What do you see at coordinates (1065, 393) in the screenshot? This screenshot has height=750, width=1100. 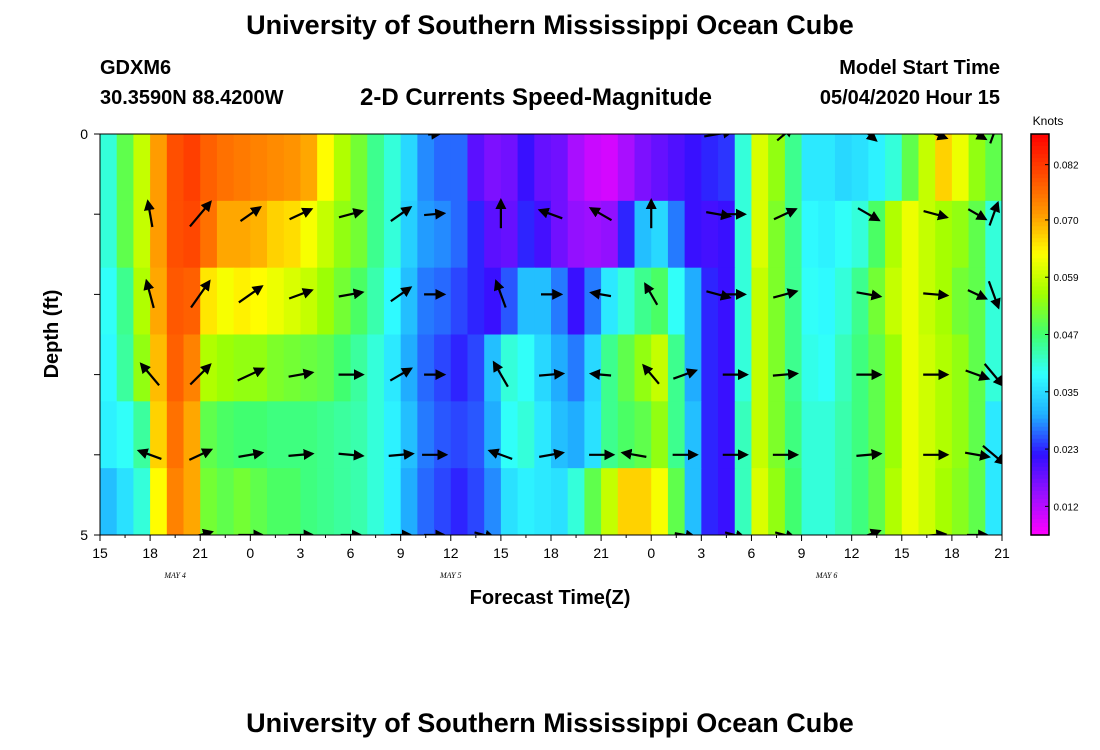 I see `colorbar-tick-label: 0.035` at bounding box center [1065, 393].